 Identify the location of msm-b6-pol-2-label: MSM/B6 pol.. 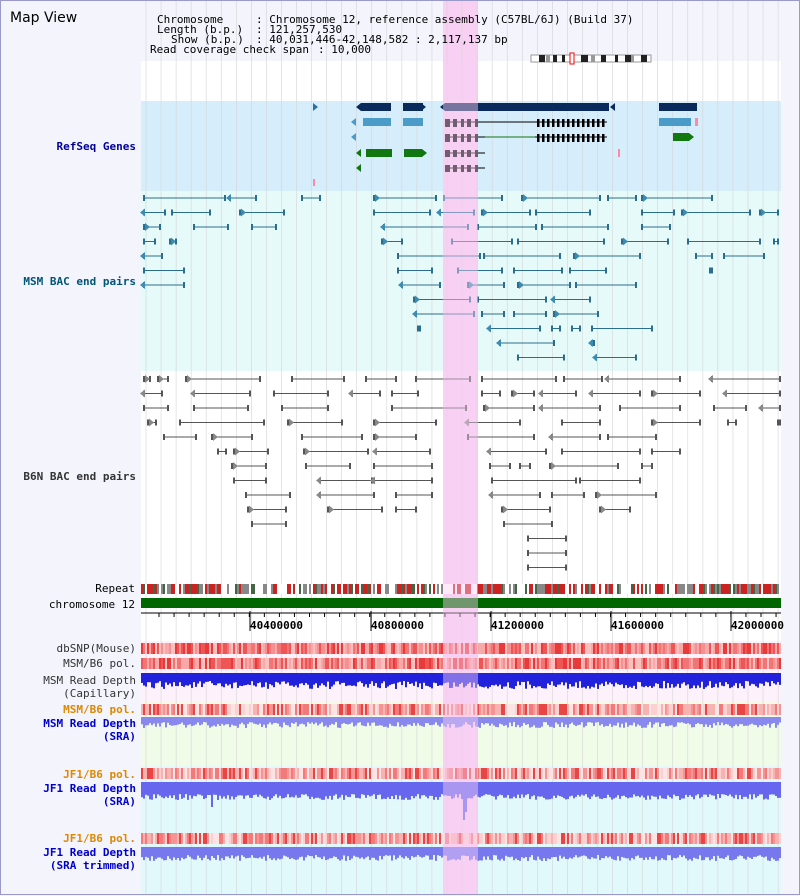
(99, 709).